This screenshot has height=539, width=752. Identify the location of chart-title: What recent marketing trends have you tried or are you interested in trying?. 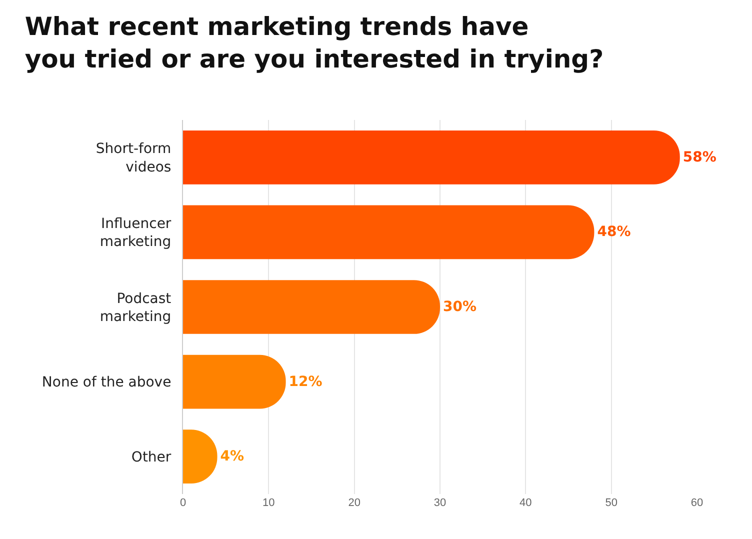
(314, 43).